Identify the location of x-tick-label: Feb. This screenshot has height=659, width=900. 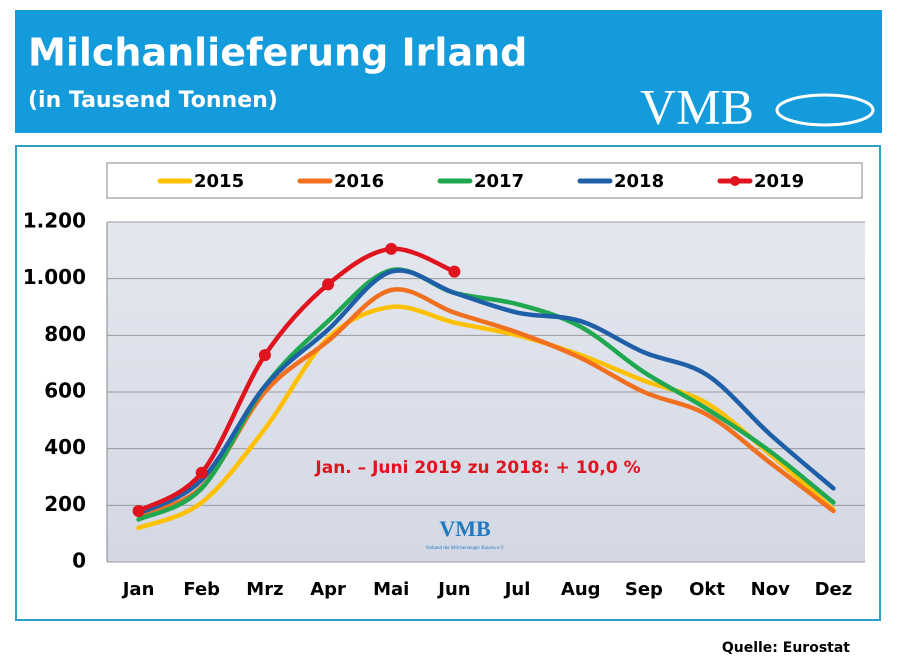
(201, 589).